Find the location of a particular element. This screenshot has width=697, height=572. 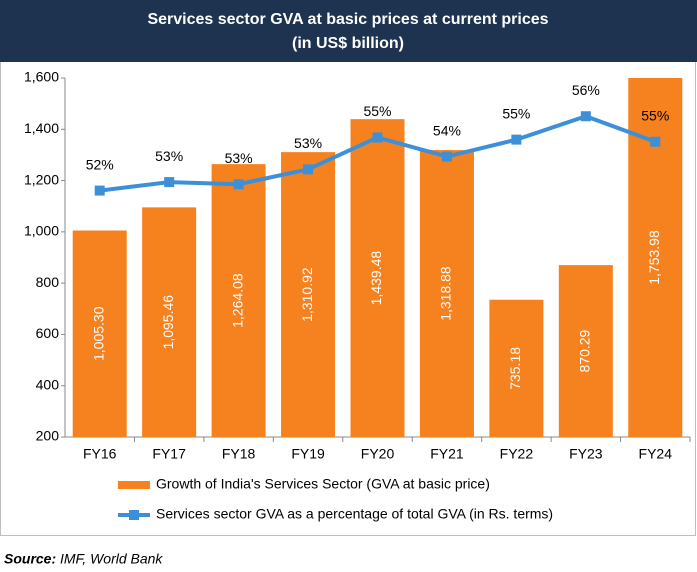

x-tick-label: FY20 is located at coordinates (378, 454).